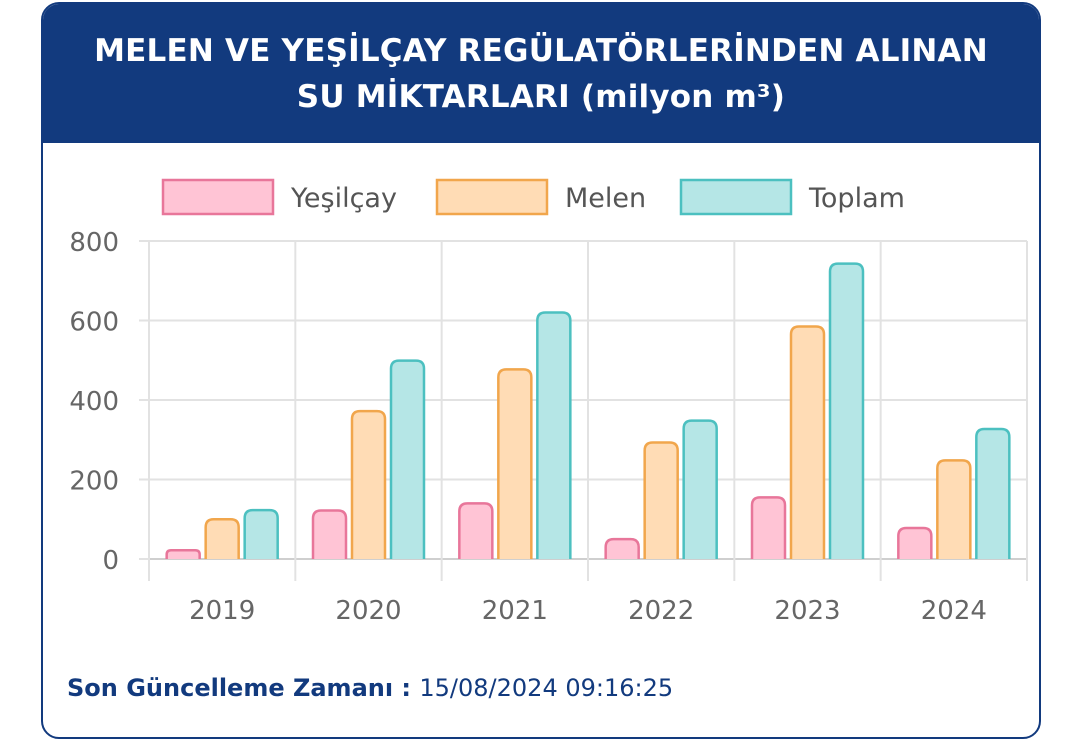 Image resolution: width=1080 pixels, height=746 pixels. What do you see at coordinates (856, 198) in the screenshot?
I see `legend-label-toplam: Toplam` at bounding box center [856, 198].